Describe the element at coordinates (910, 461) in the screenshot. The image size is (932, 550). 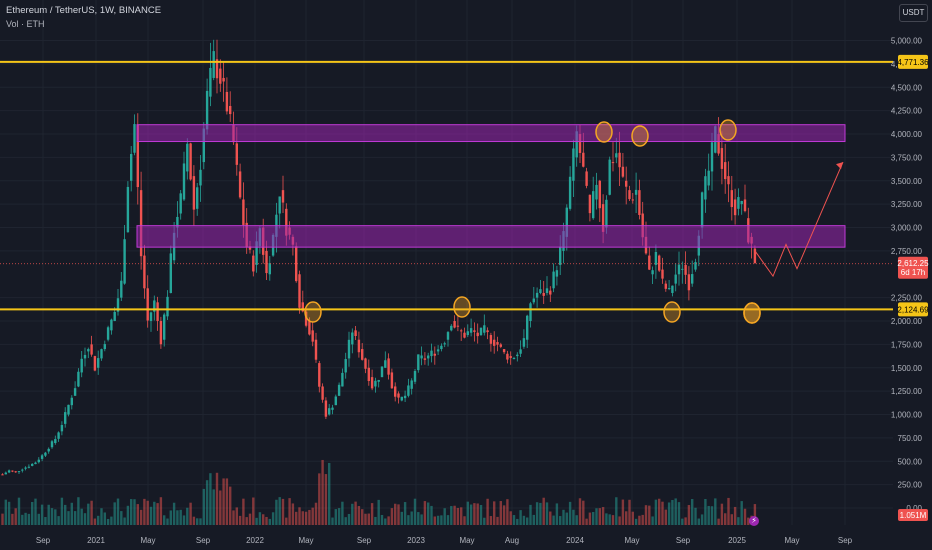
I see `y-tick-label: 500.00` at that location.